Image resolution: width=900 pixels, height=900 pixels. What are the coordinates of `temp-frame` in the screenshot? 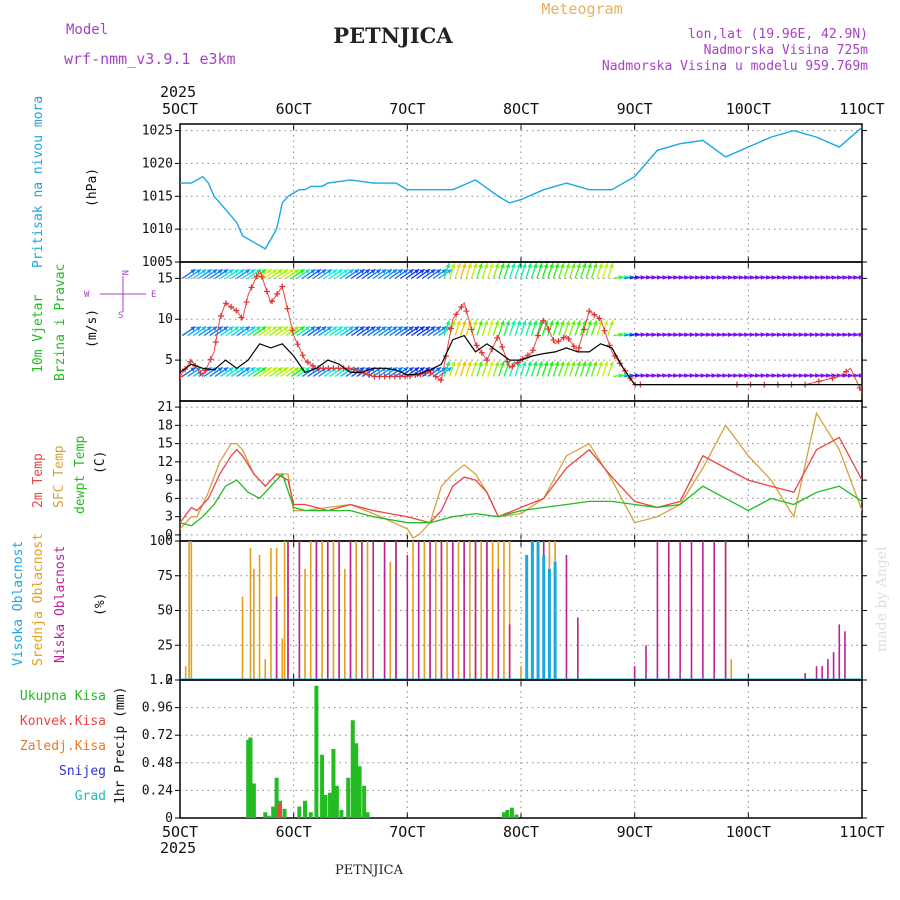 It's located at (521, 471).